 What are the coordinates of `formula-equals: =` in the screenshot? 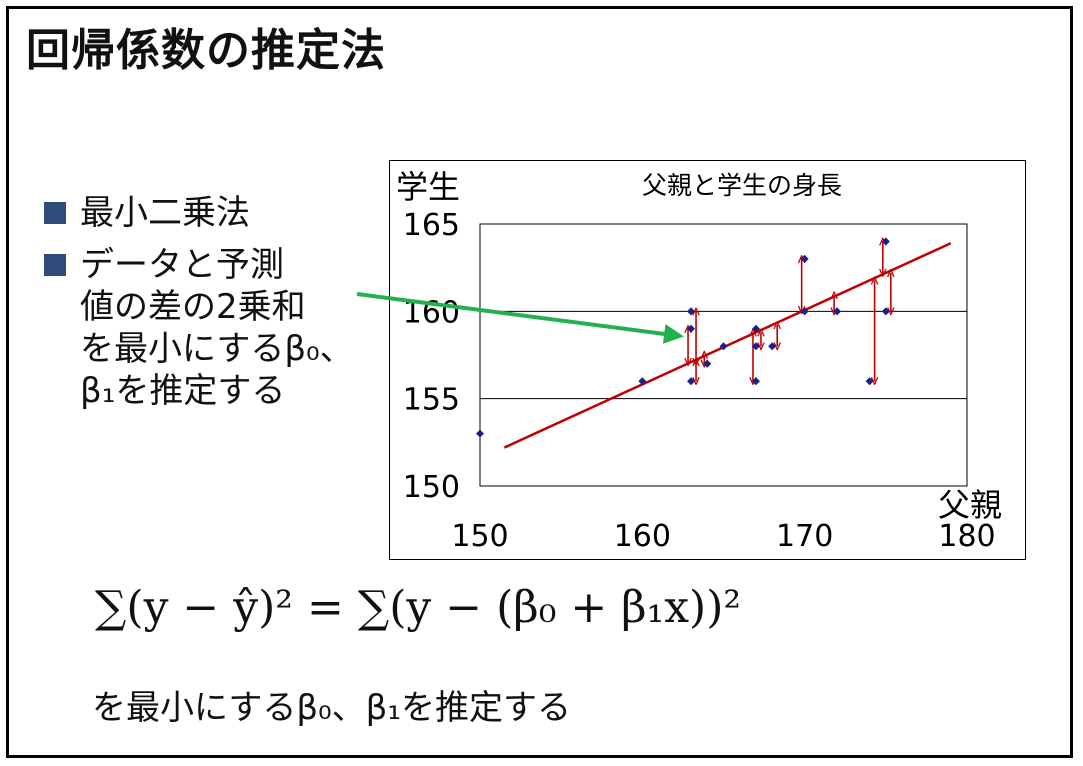 It's located at (325, 607).